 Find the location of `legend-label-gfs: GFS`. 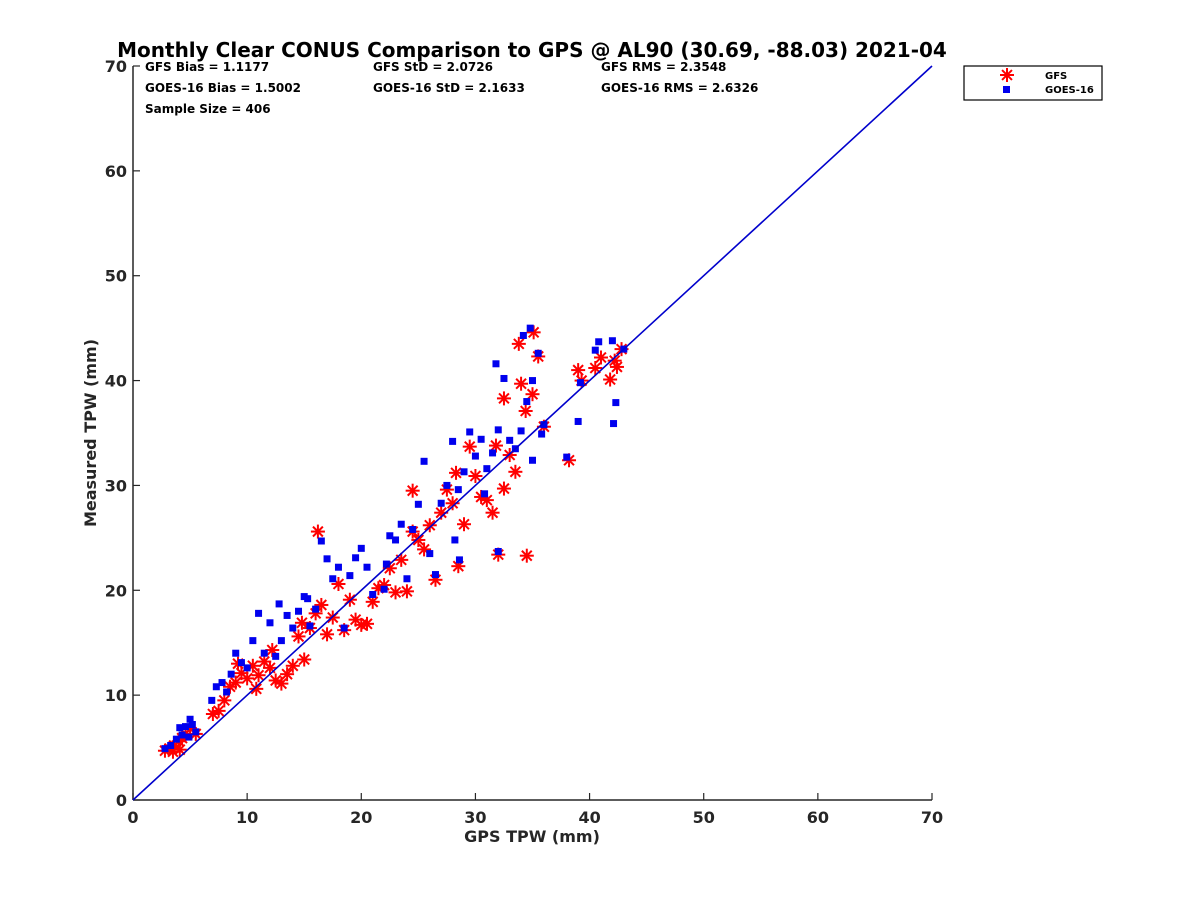

legend-label-gfs: GFS is located at coordinates (1056, 76).